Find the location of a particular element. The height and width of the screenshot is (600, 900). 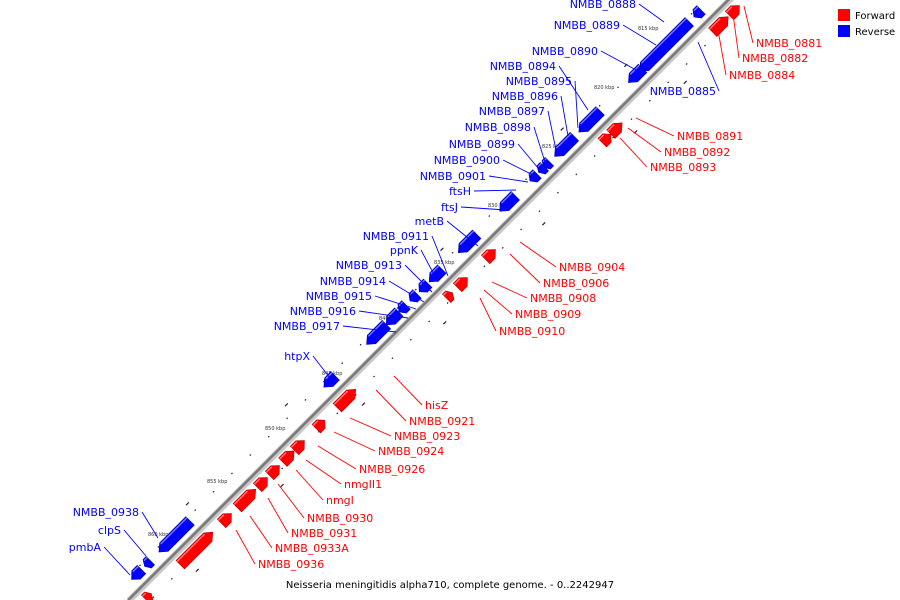

svg-text: NMBB_0893 is located at coordinates (683, 167).